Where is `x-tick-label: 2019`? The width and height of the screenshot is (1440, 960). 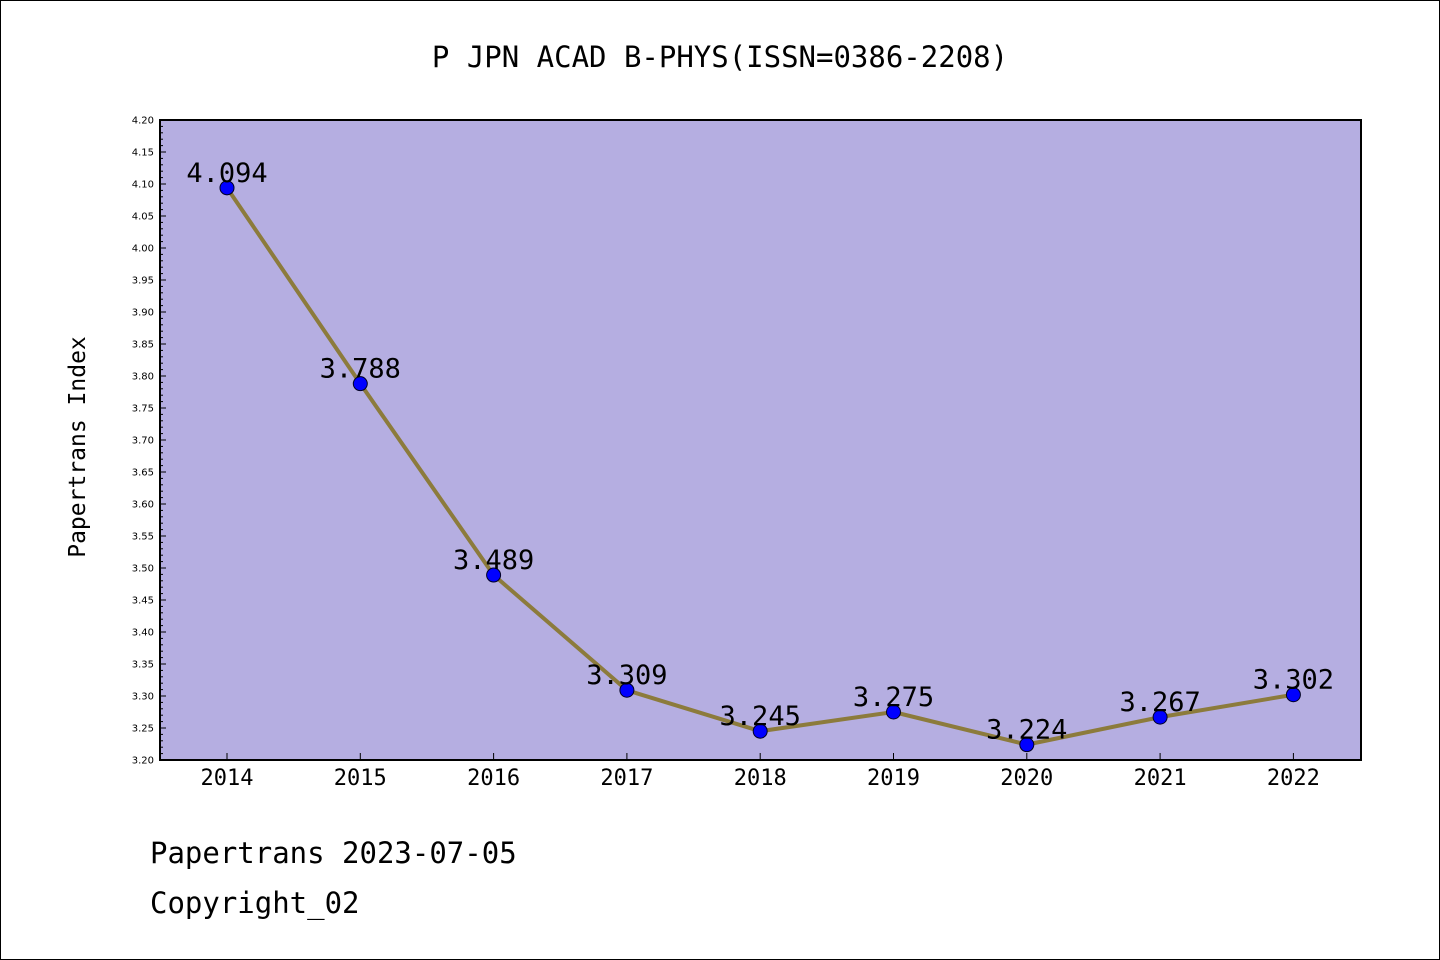 x-tick-label: 2019 is located at coordinates (893, 778).